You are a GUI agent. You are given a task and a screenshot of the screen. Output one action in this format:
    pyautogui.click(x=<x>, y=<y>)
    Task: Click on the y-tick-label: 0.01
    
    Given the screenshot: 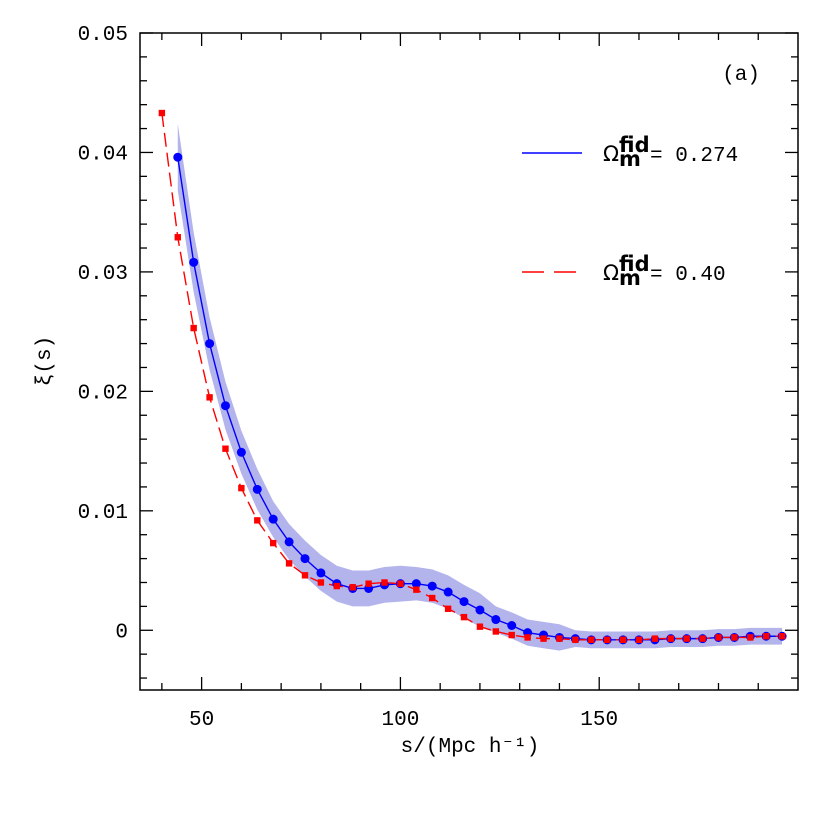 What is the action you would take?
    pyautogui.click(x=103, y=513)
    